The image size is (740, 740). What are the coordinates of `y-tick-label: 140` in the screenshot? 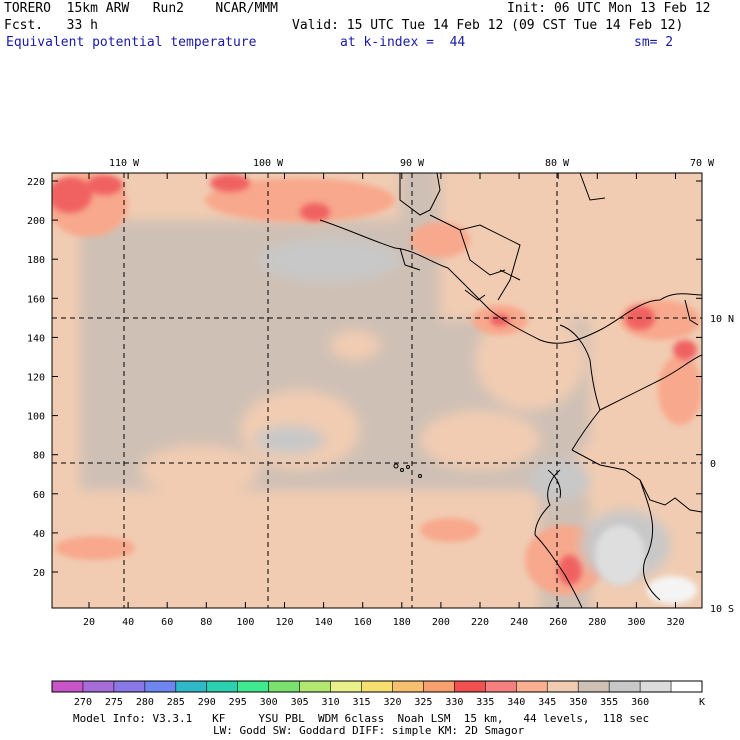 It's located at (36, 338).